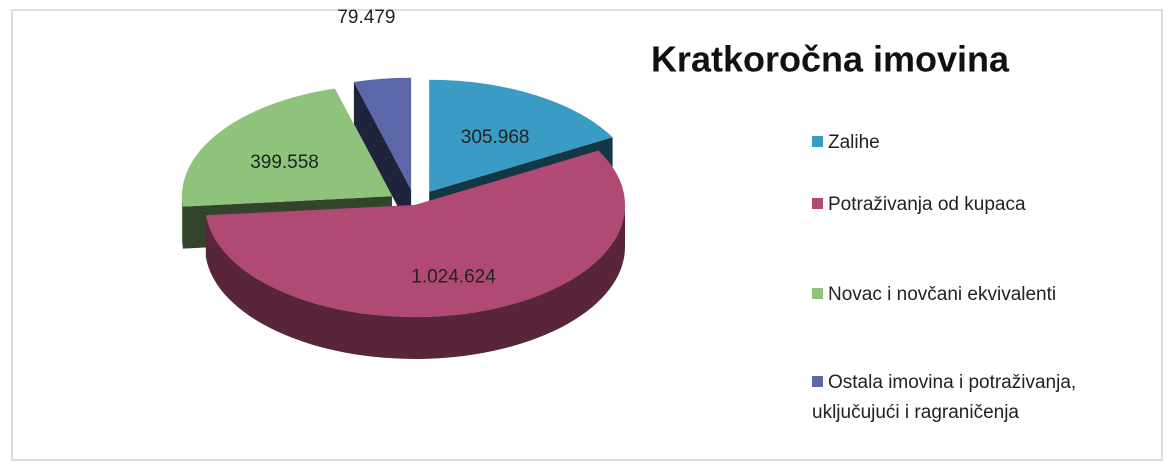 This screenshot has height=468, width=1174. What do you see at coordinates (854, 142) in the screenshot?
I see `legend-label: Zalihe` at bounding box center [854, 142].